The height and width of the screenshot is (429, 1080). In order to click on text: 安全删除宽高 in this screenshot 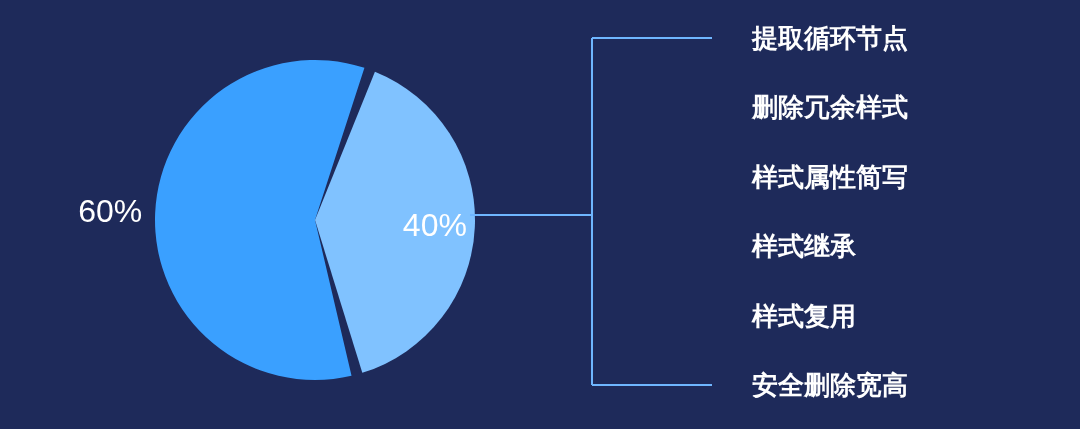, I will do `click(830, 385)`.